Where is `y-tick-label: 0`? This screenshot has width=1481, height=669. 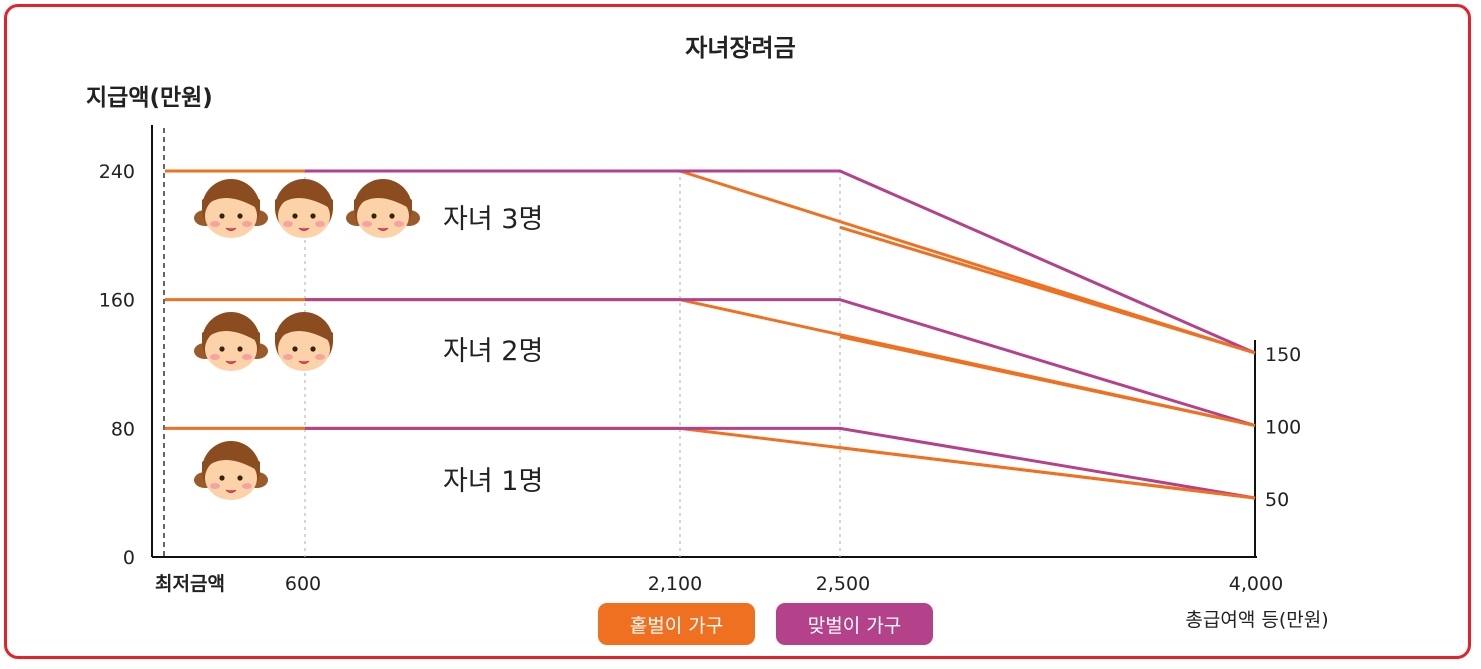 y-tick-label: 0 is located at coordinates (129, 558).